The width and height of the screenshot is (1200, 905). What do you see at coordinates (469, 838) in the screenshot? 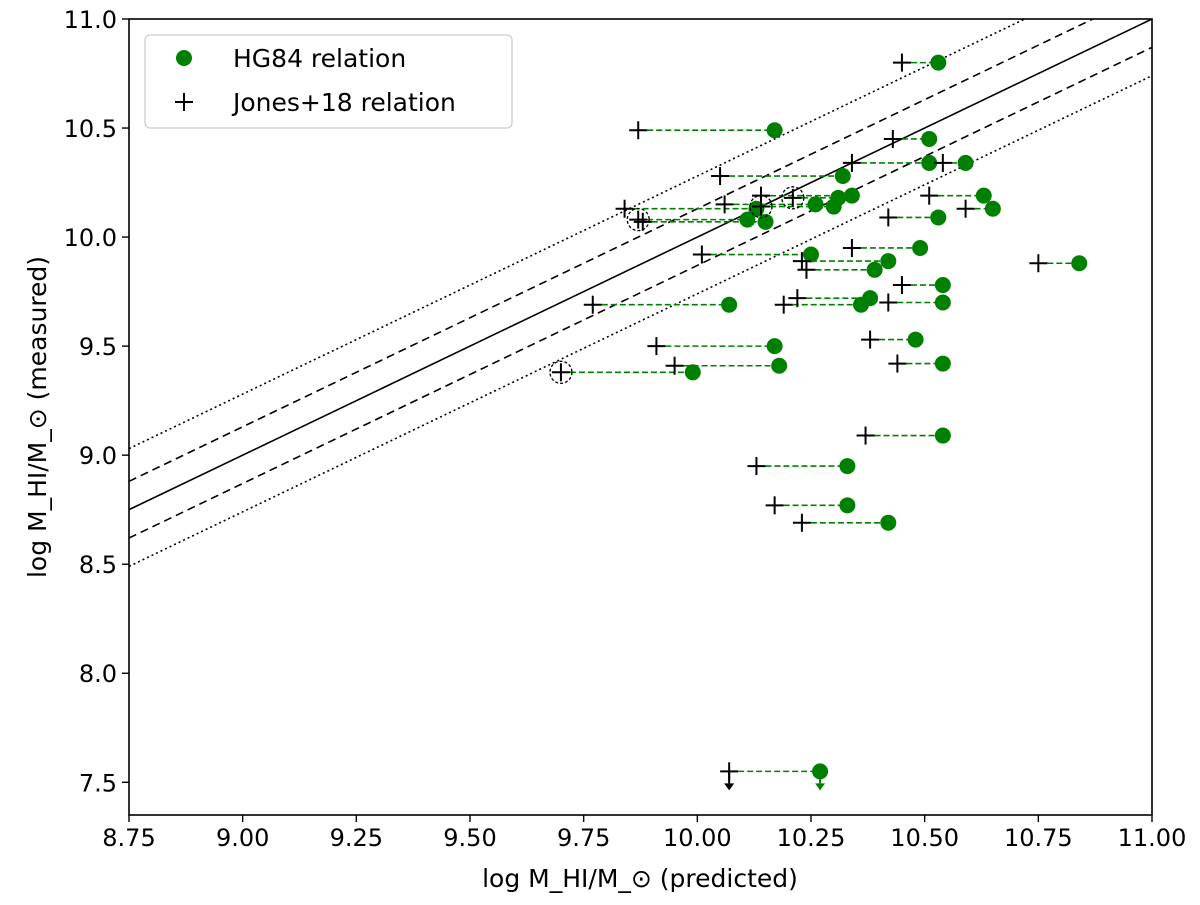
I see `x-tick-label-3: 9.50` at bounding box center [469, 838].